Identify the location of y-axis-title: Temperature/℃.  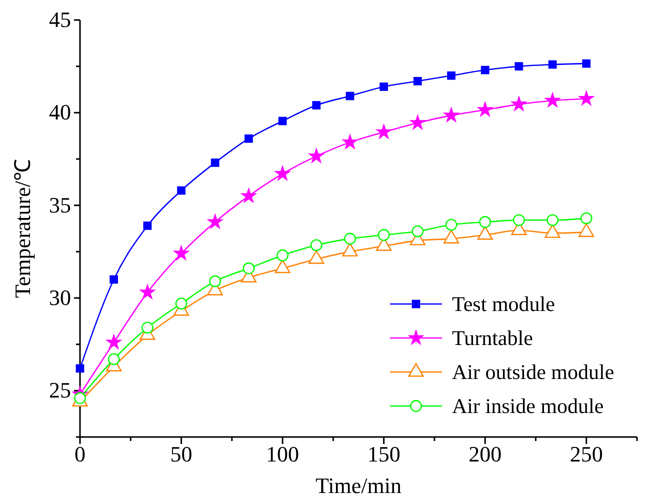
(22, 228).